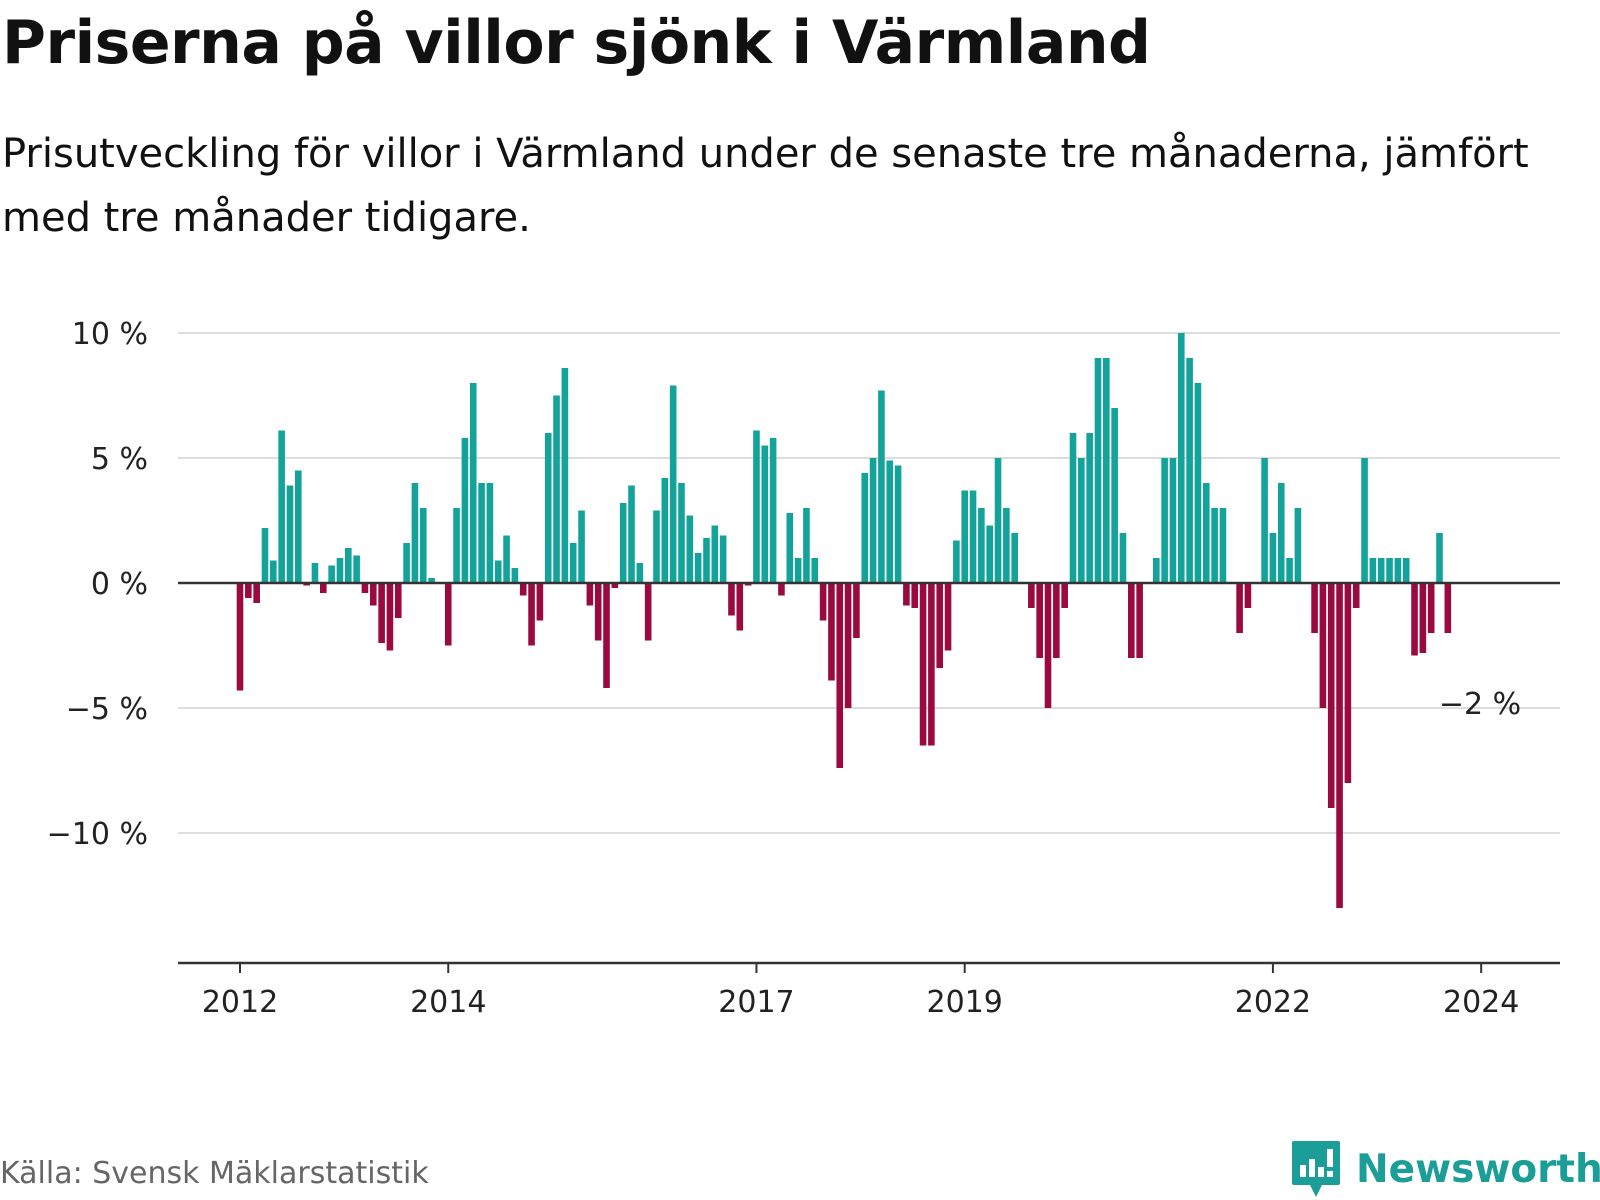 The image size is (1600, 1200). Describe the element at coordinates (576, 43) in the screenshot. I see `chart-title: Priserna på villor sjönk i Värmland` at that location.